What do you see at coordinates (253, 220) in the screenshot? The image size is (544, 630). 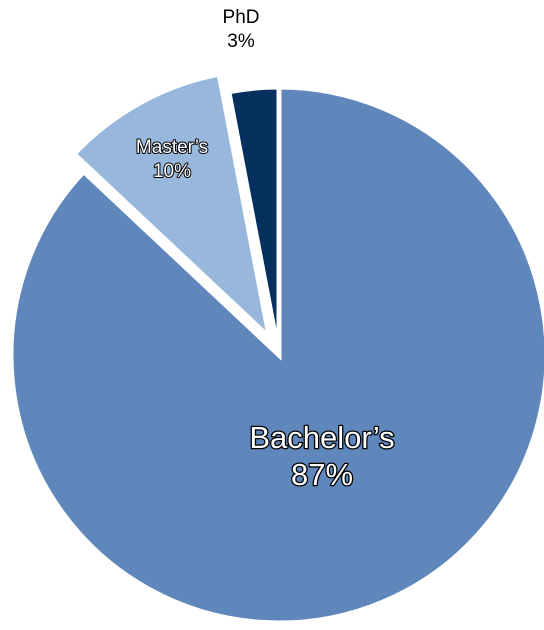 I see `pie-slice-phd` at bounding box center [253, 220].